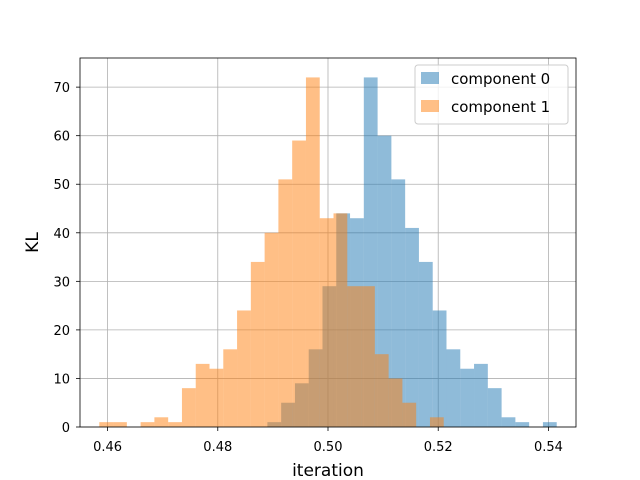 This screenshot has height=480, width=640. What do you see at coordinates (61, 185) in the screenshot?
I see `y-tick-label: 50` at bounding box center [61, 185].